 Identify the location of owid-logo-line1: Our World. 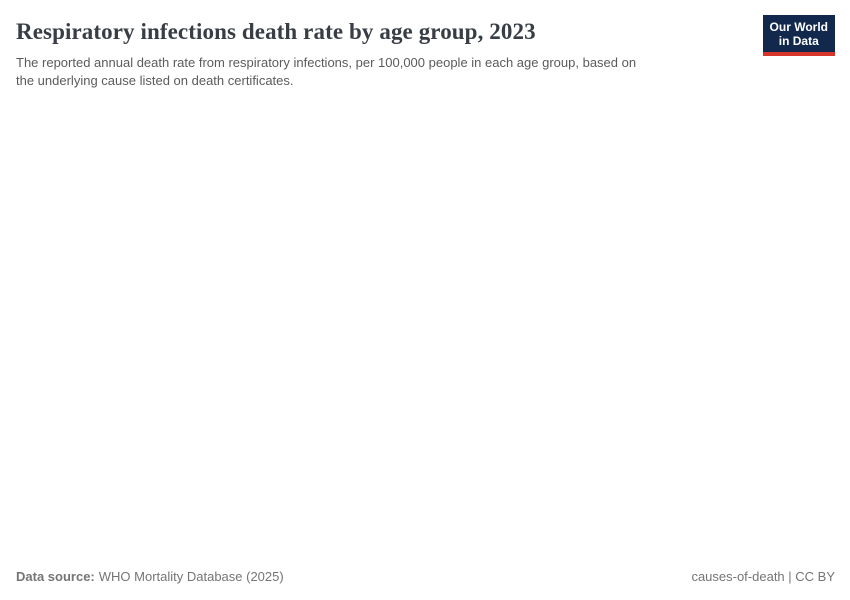
(798, 27).